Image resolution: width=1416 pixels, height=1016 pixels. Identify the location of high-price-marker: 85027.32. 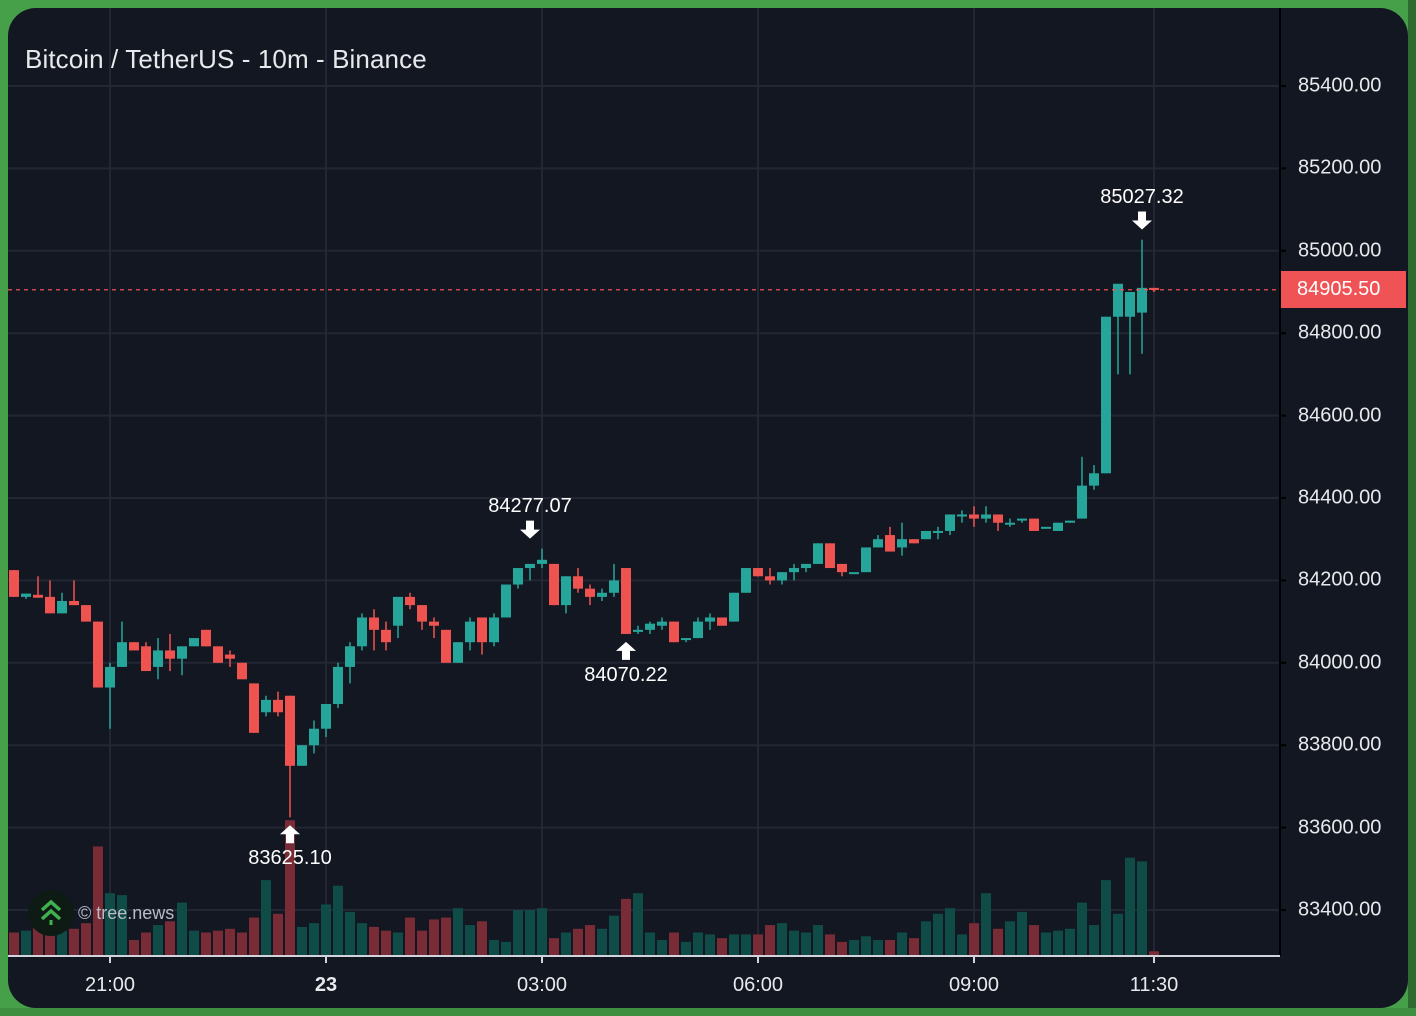
(1142, 196).